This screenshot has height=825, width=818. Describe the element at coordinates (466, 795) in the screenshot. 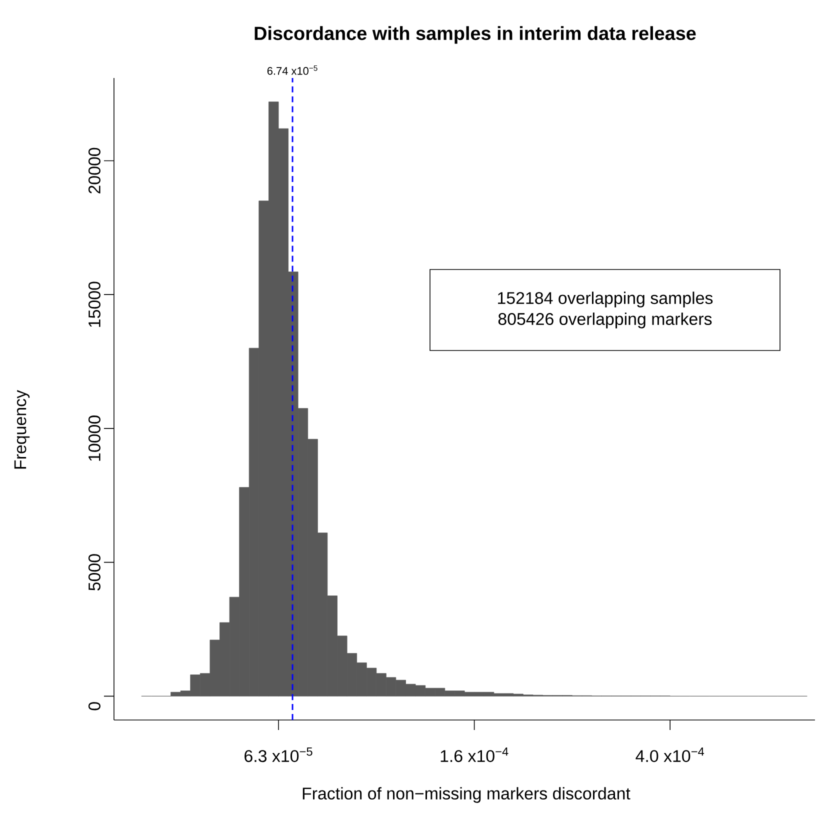

I see `x-axis-title: Fraction of non−missing markers discordant` at that location.